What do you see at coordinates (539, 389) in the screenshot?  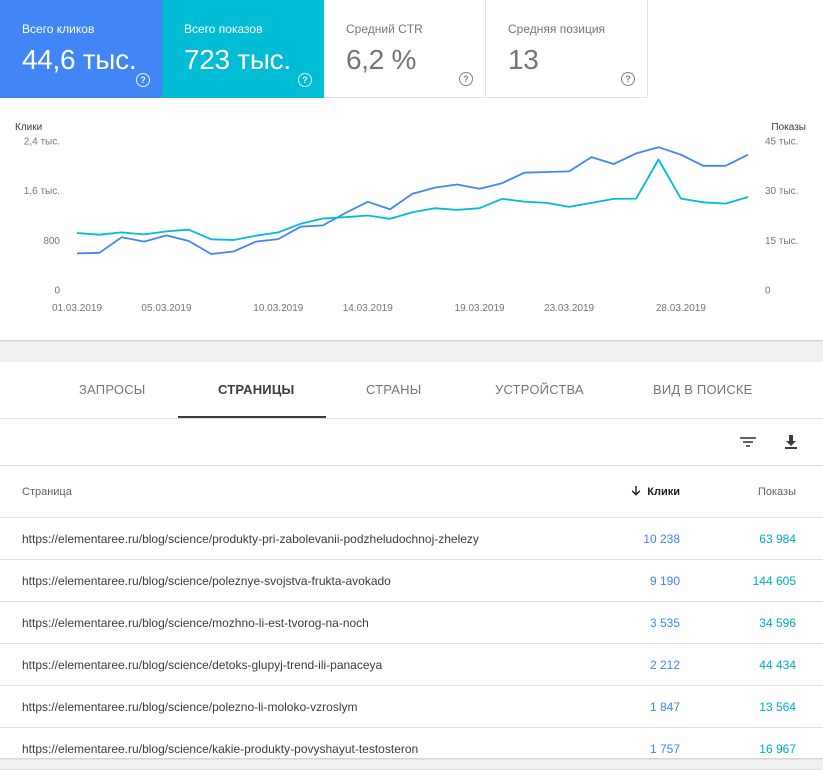 I see `tab-devices: Устройства` at bounding box center [539, 389].